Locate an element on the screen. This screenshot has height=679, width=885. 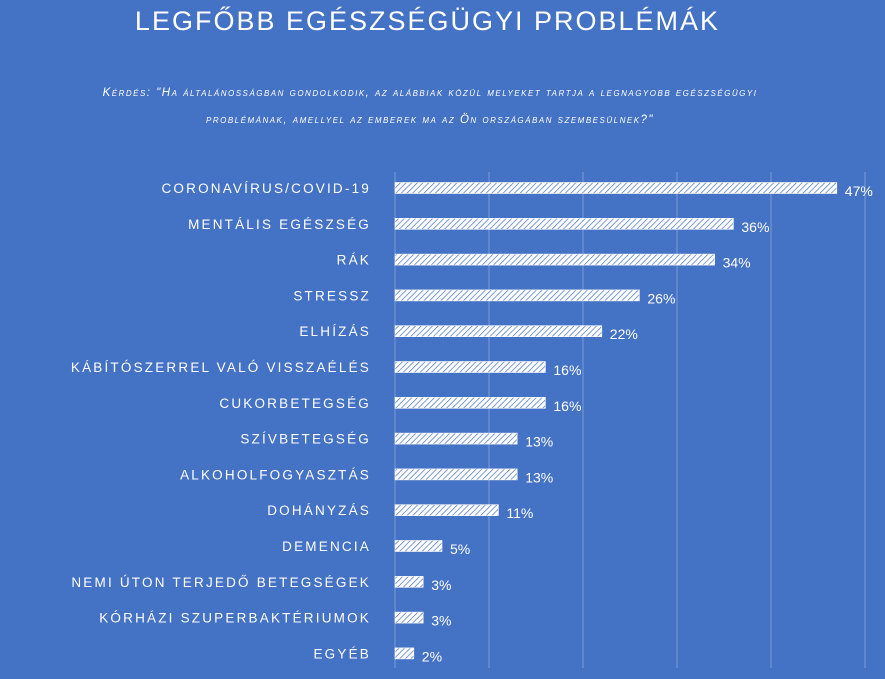
value-label: 22% is located at coordinates (624, 334).